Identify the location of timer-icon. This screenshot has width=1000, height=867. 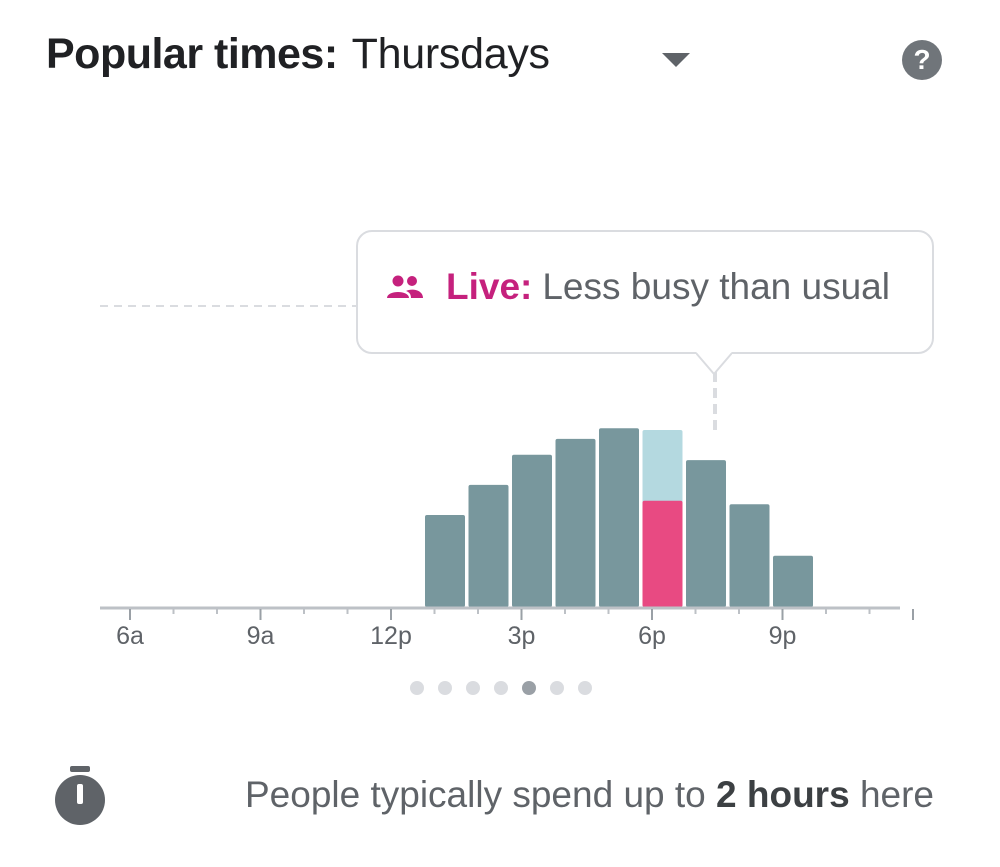
(80, 795).